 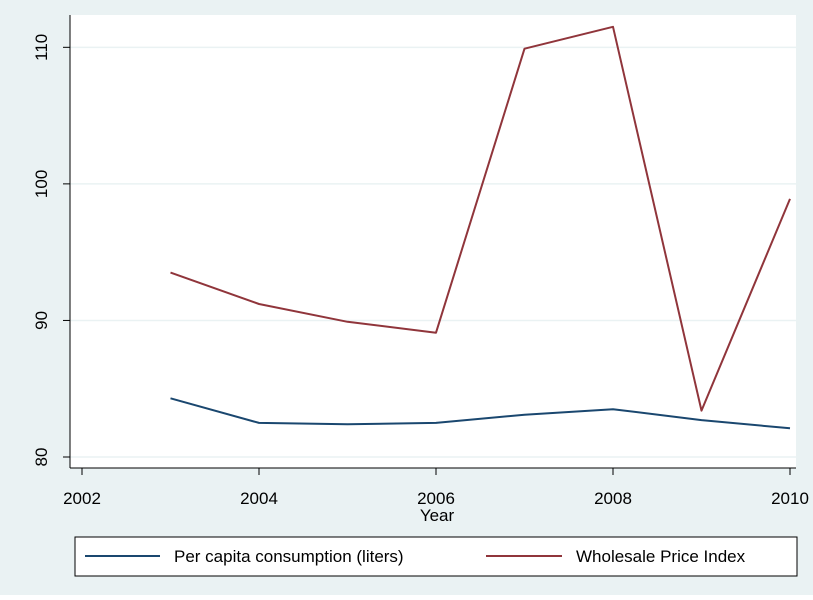 What do you see at coordinates (41, 457) in the screenshot?
I see `y-tick-label-80: 80` at bounding box center [41, 457].